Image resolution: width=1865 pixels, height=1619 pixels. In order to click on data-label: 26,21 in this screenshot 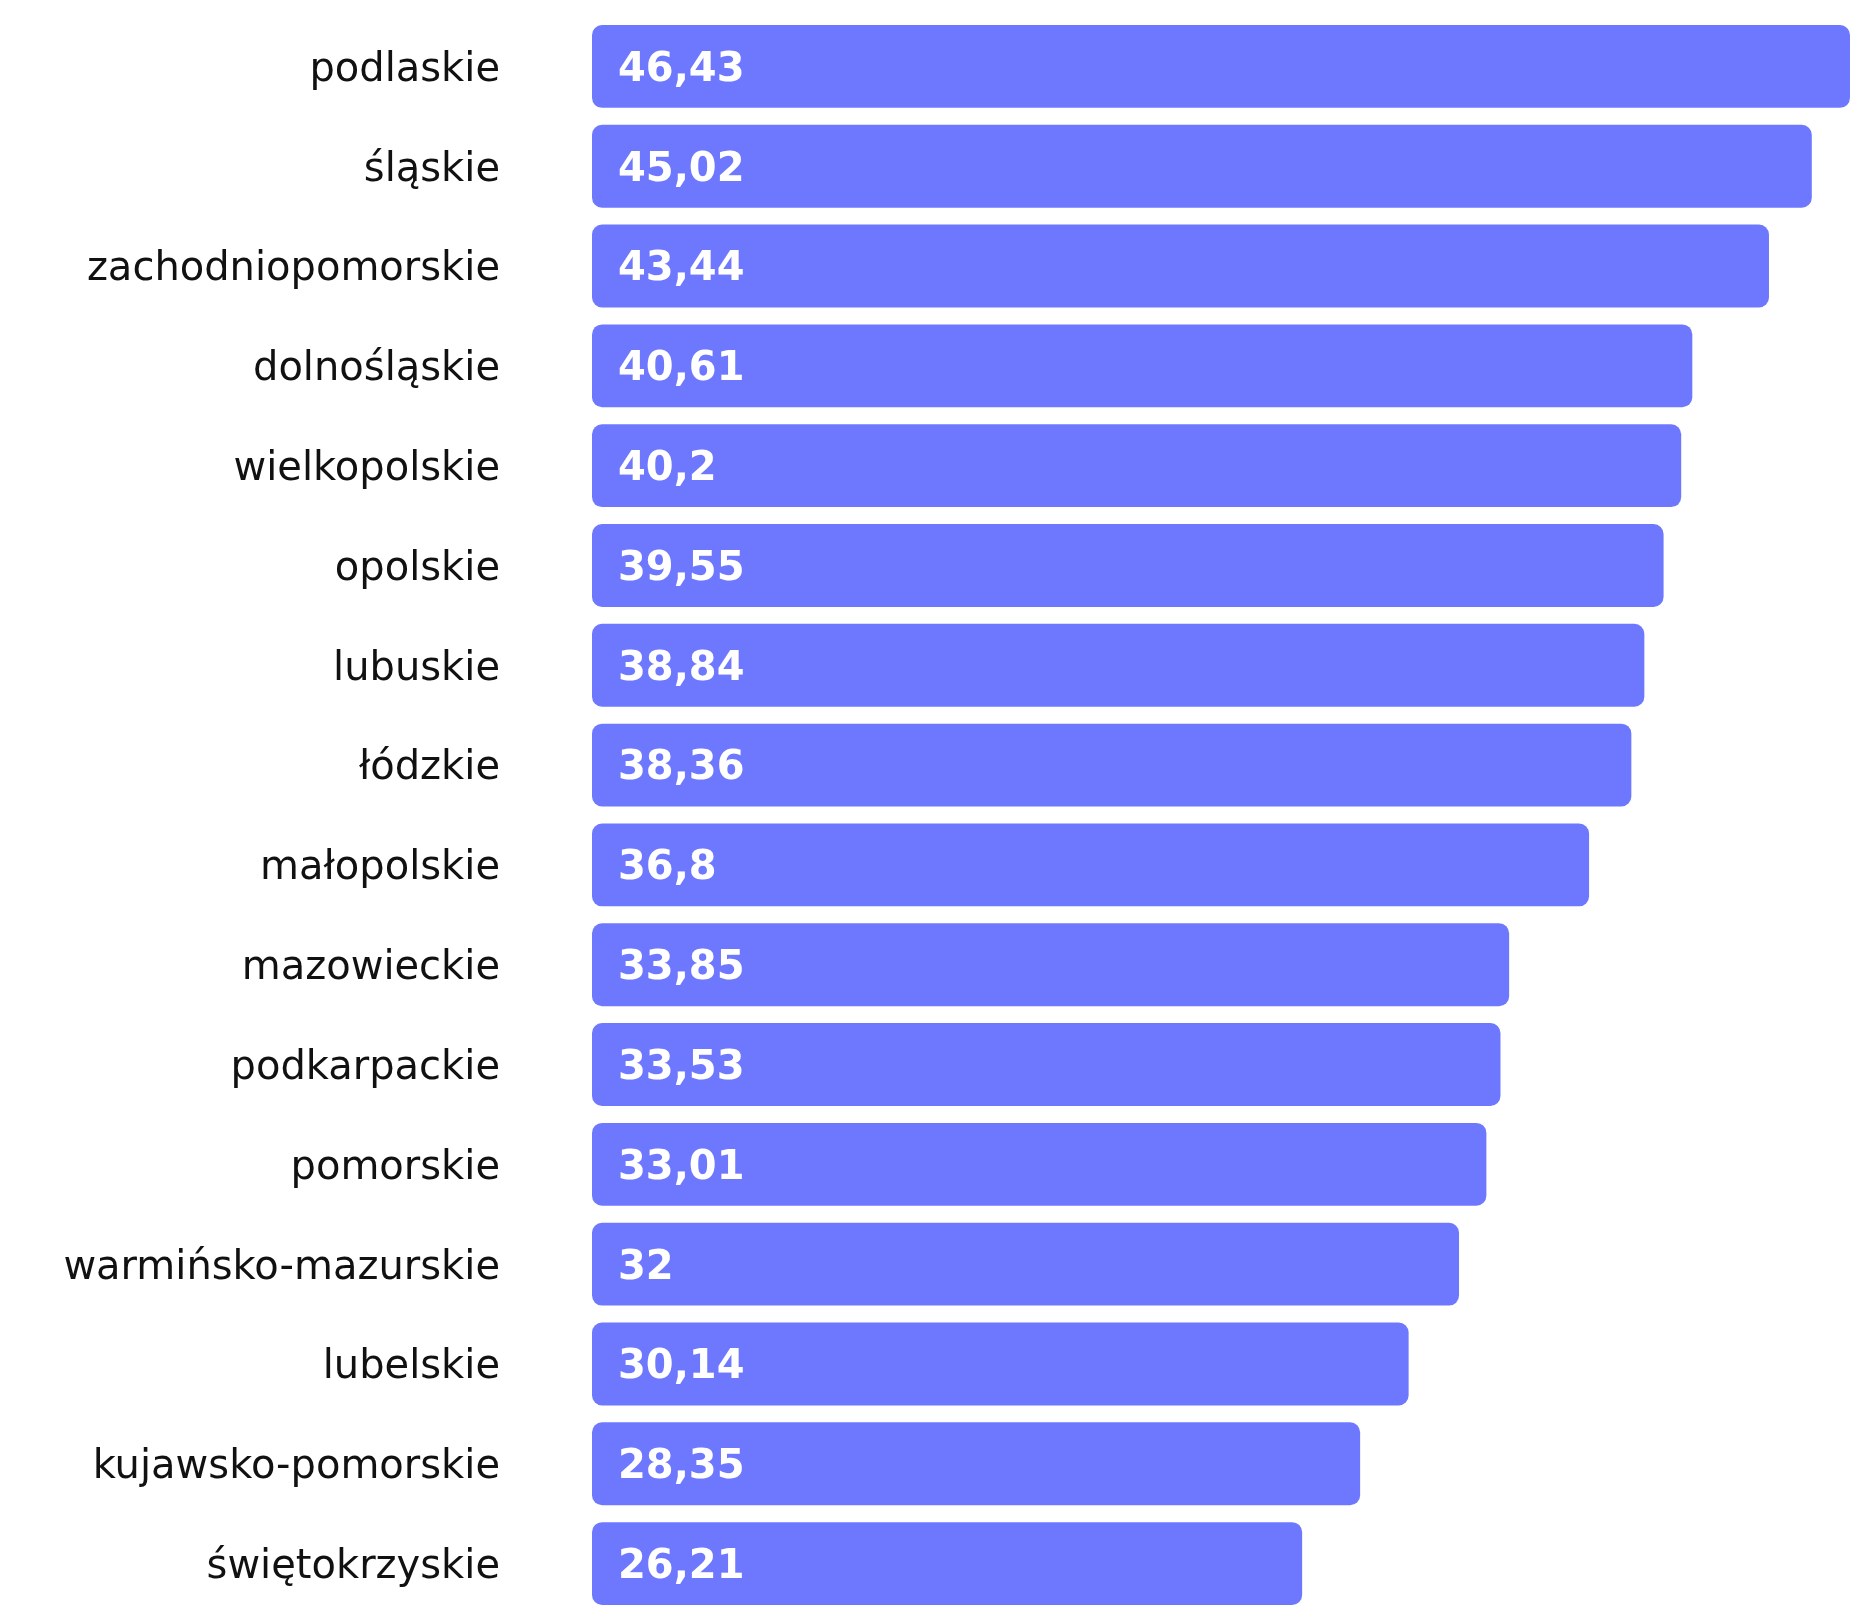, I will do `click(681, 1563)`.